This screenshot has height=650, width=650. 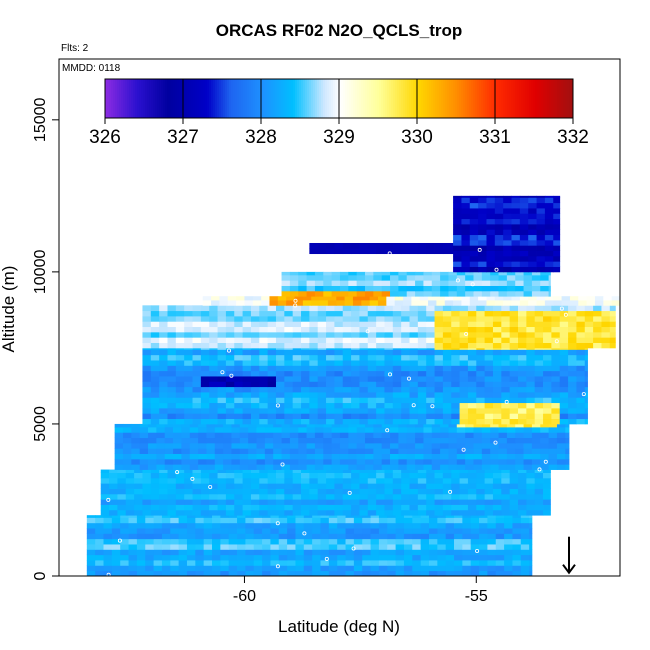 I want to click on sample-point, so click(x=326, y=558).